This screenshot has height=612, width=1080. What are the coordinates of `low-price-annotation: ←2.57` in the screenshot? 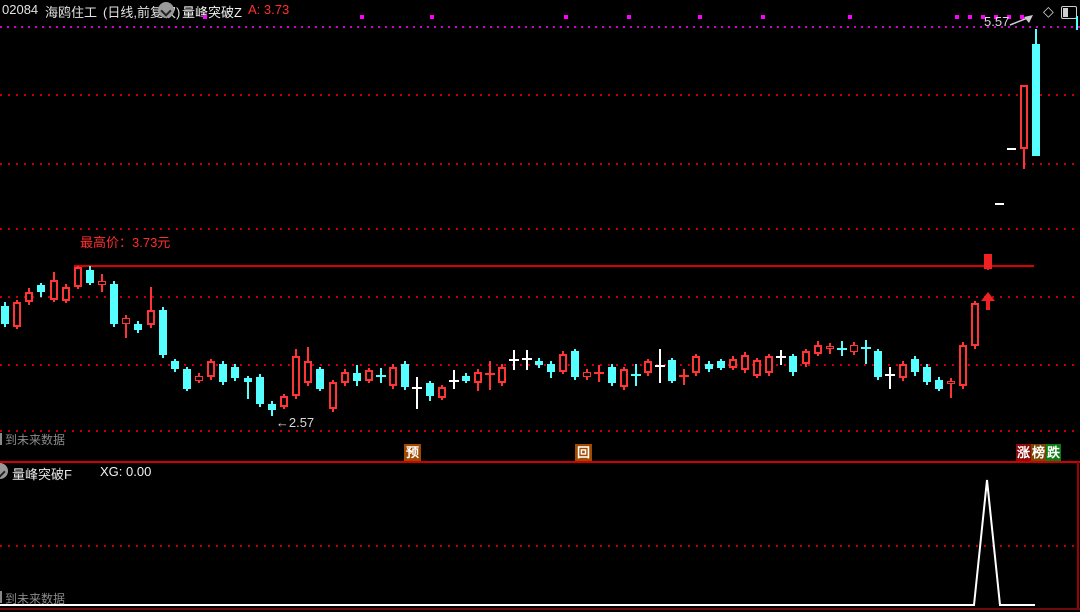 It's located at (295, 422).